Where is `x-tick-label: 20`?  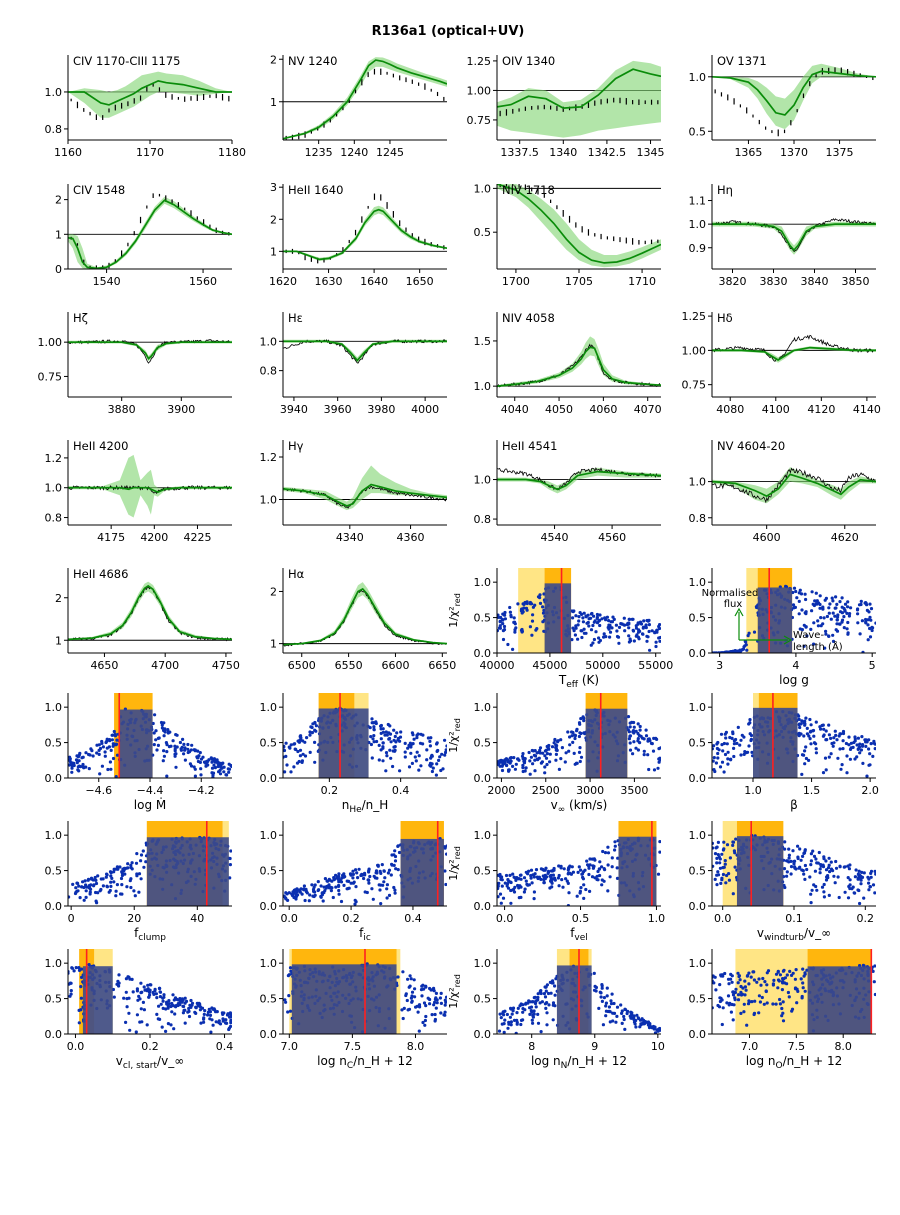
x-tick-label: 20 is located at coordinates (134, 918).